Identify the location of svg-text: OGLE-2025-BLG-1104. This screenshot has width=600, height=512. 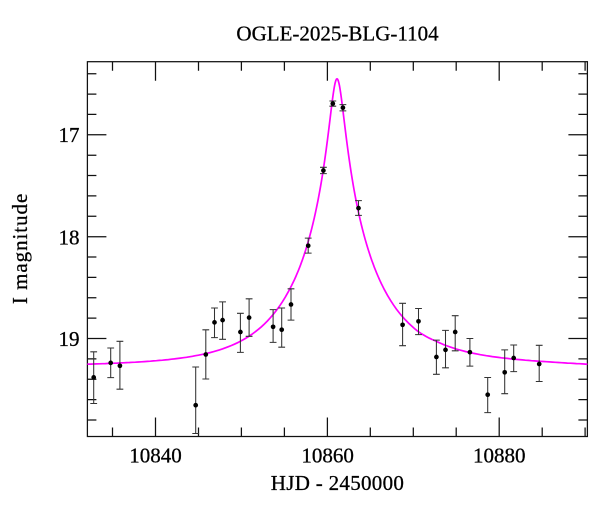
(337, 34).